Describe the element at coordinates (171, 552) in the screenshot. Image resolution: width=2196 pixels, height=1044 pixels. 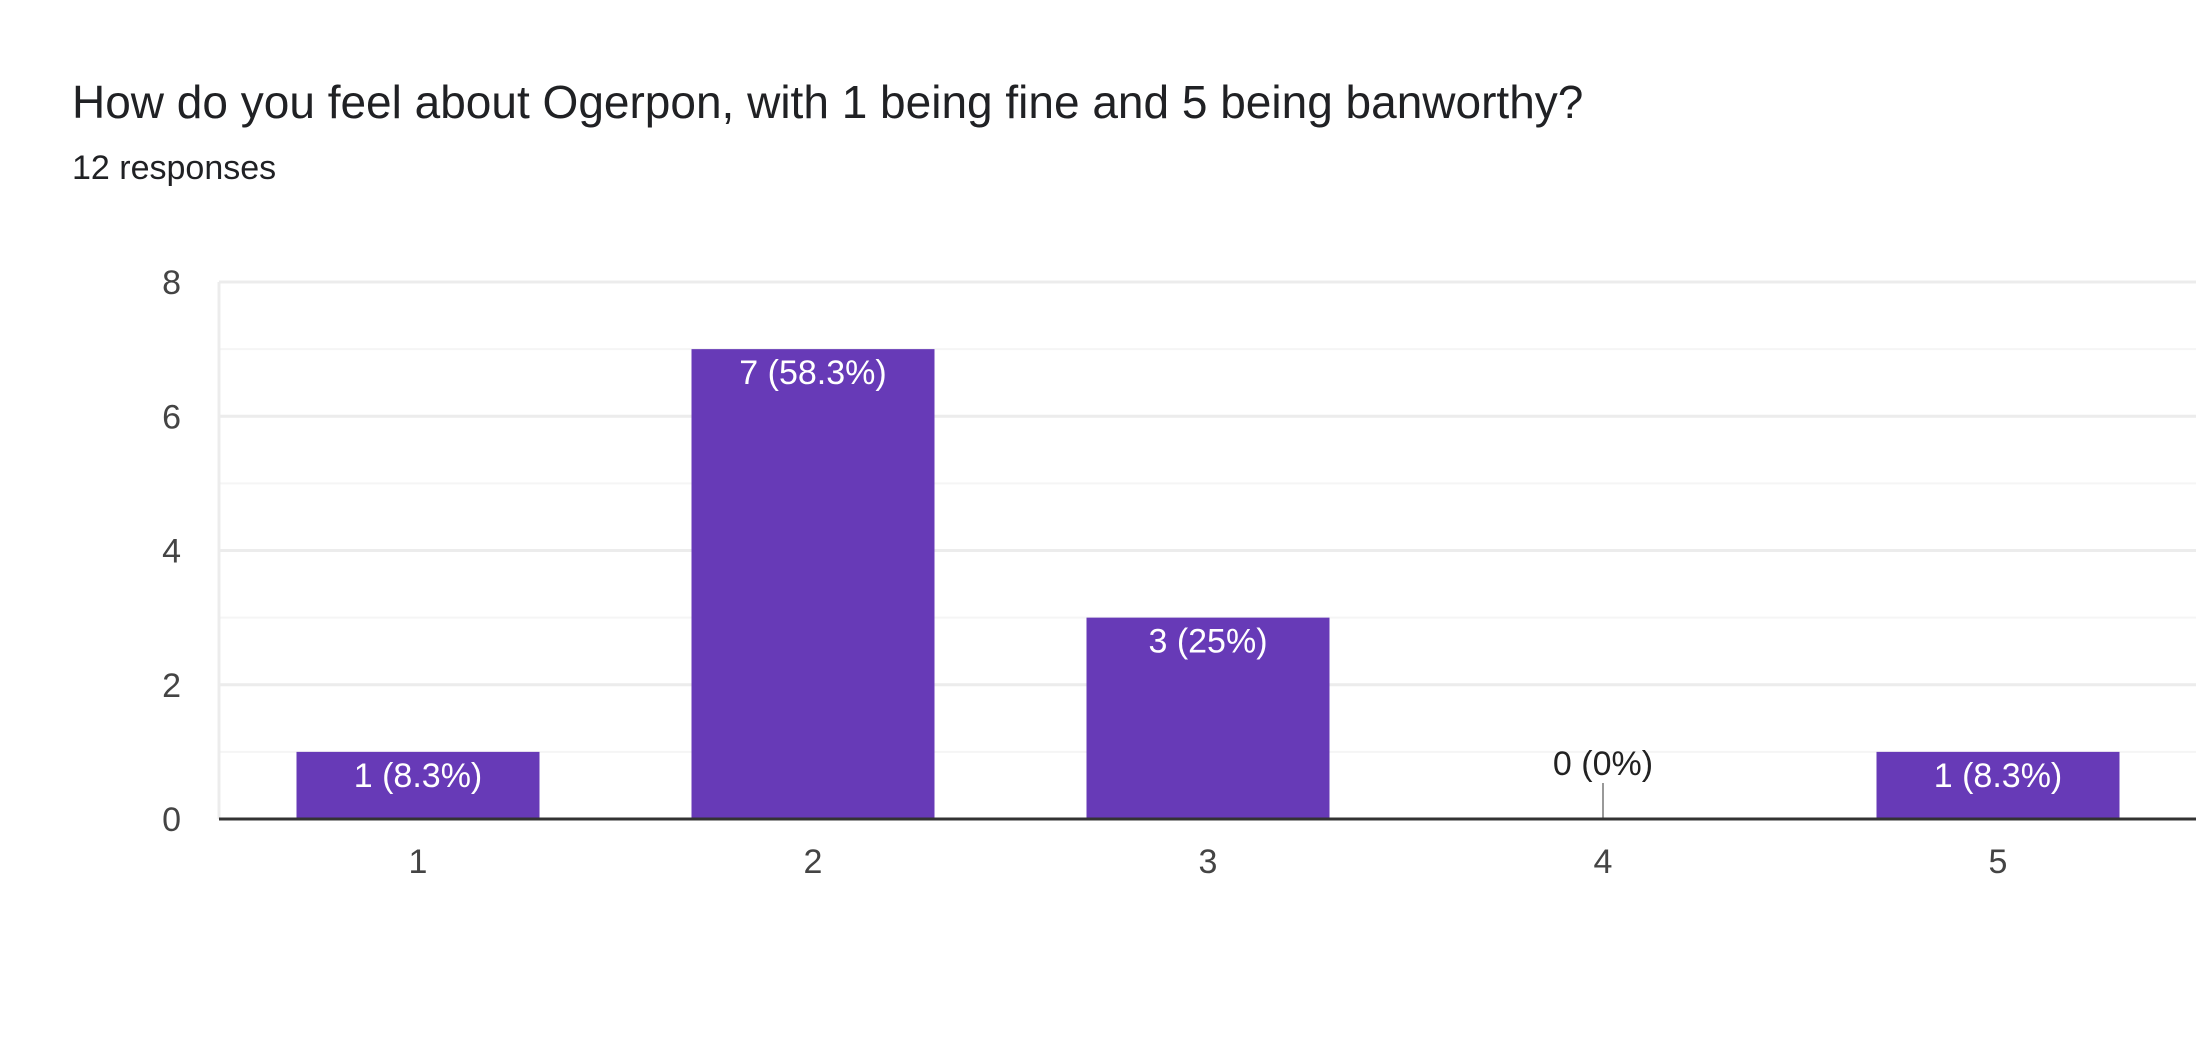
I see `y-tick-label: 4` at that location.